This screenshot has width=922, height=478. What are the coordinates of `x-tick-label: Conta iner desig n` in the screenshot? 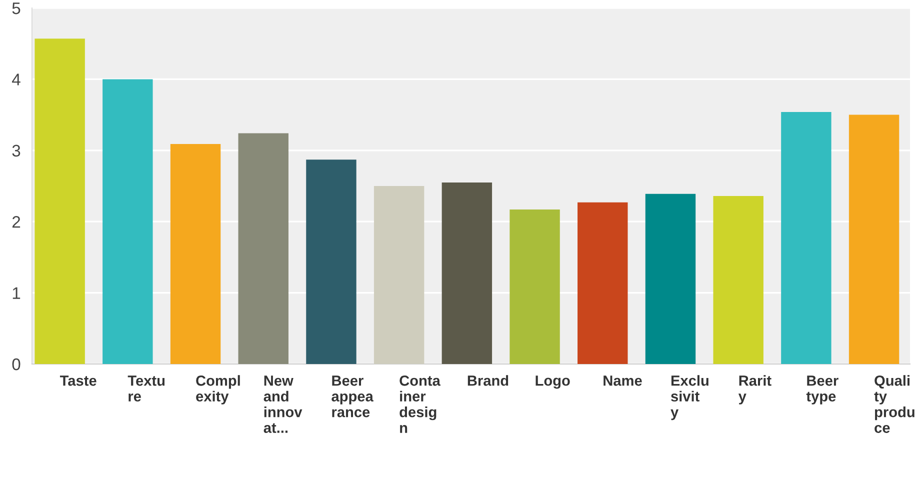 It's located at (420, 404).